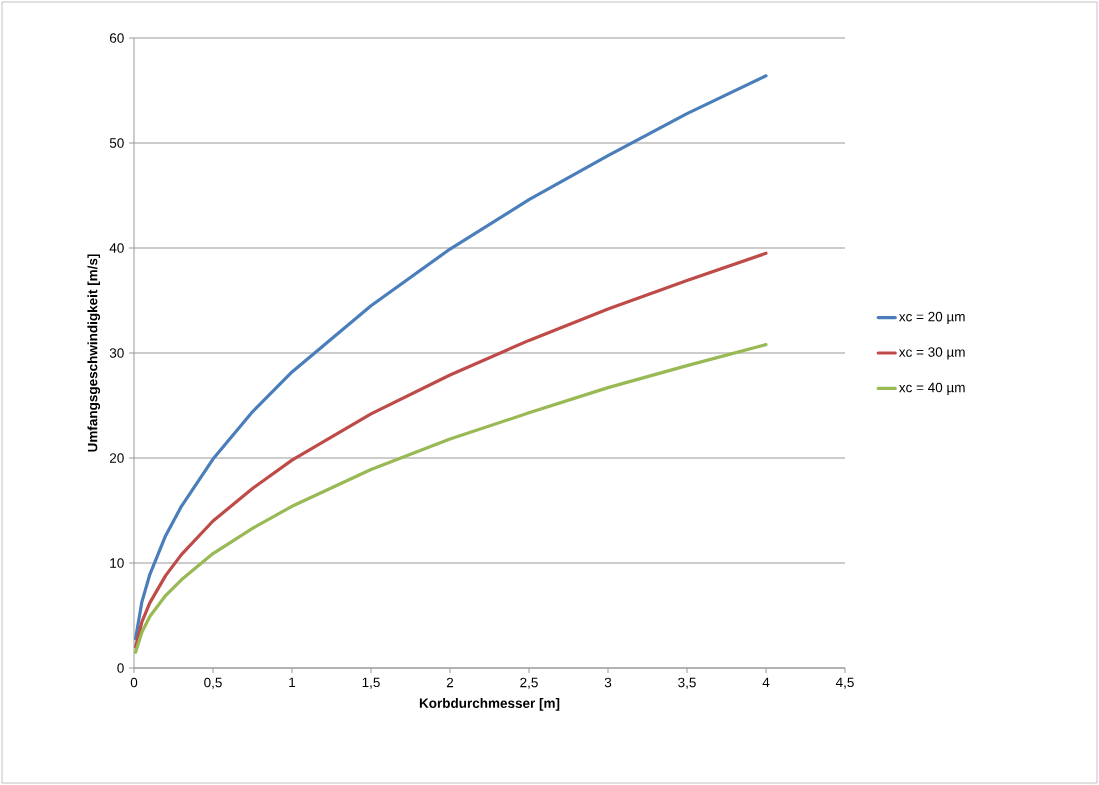 The image size is (1099, 785). Describe the element at coordinates (371, 683) in the screenshot. I see `x-tick-label: 1,5` at that location.